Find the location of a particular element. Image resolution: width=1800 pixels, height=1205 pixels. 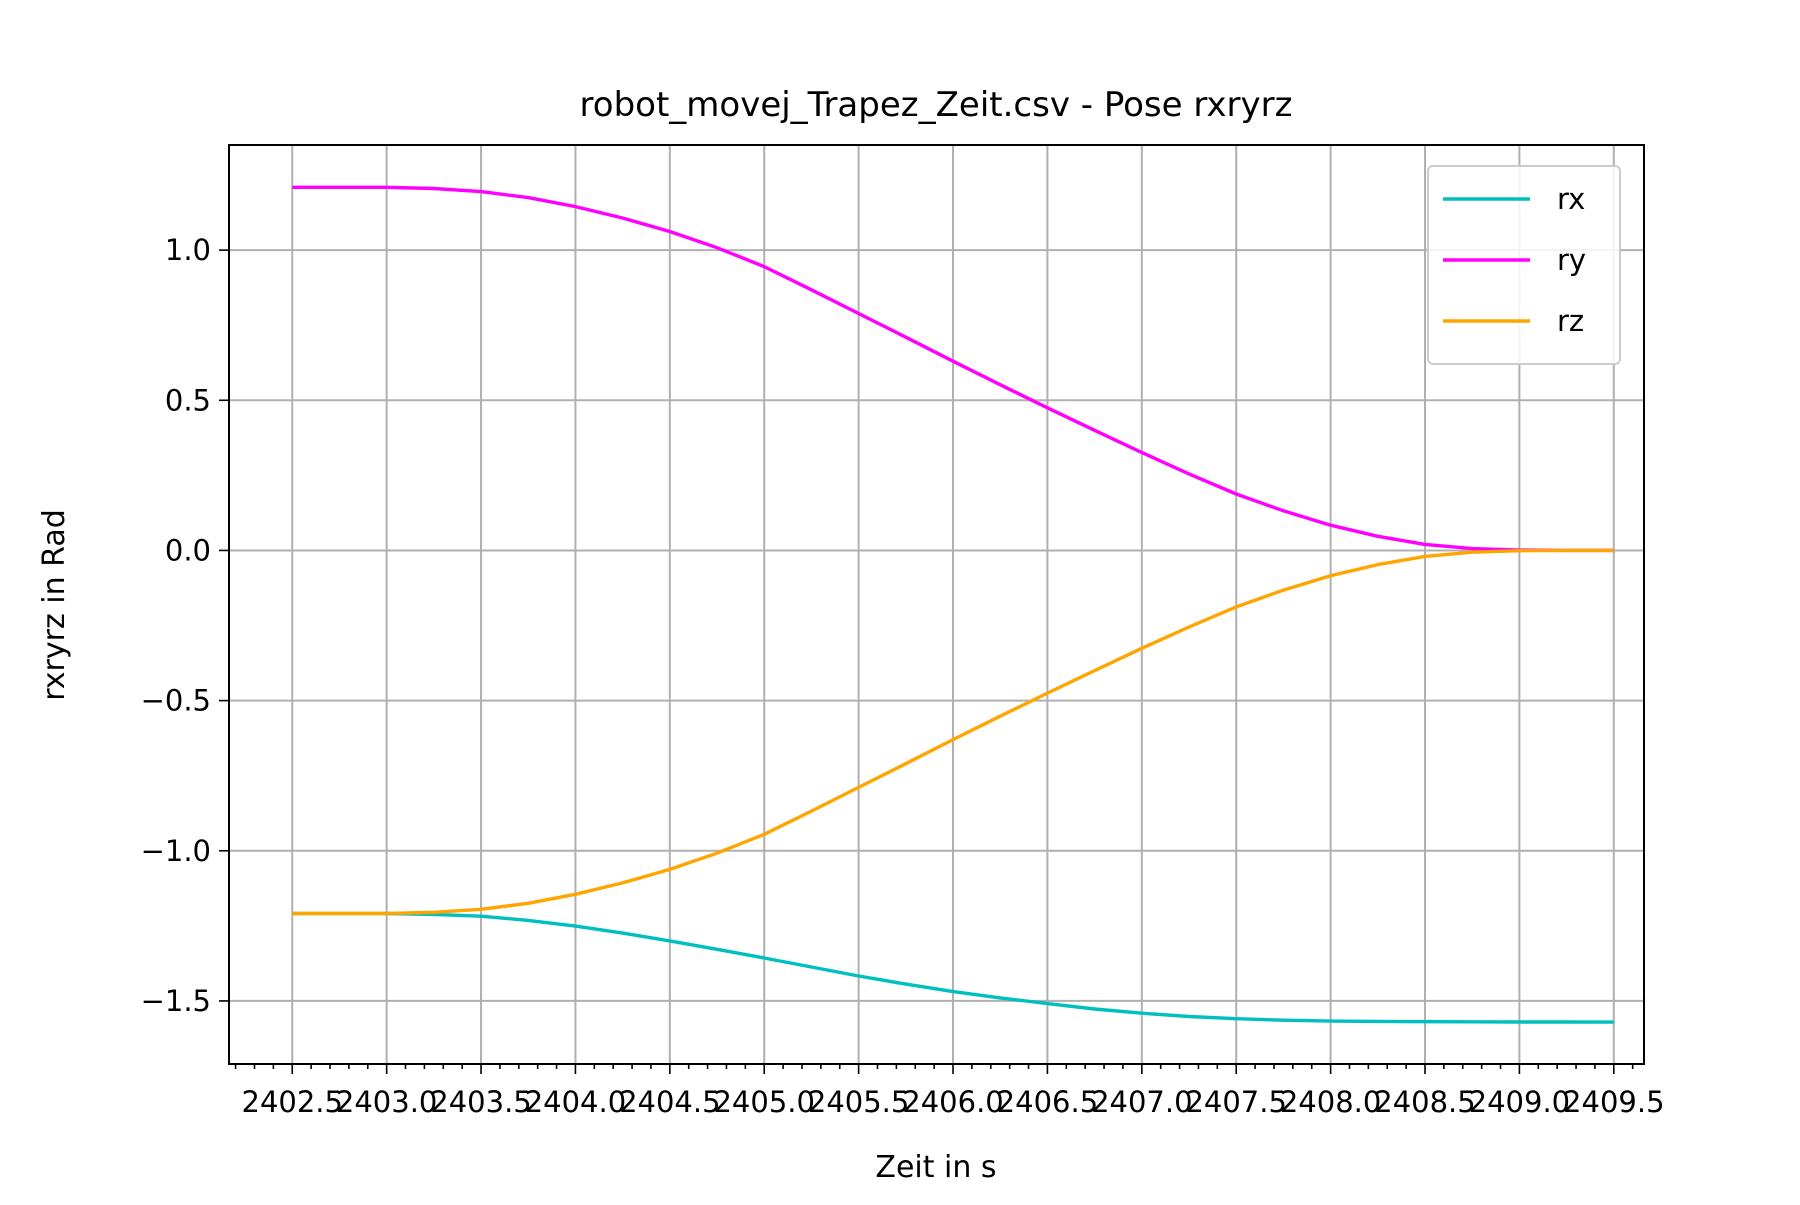

y-axis-label: rxryrz in Rad is located at coordinates (54, 604).